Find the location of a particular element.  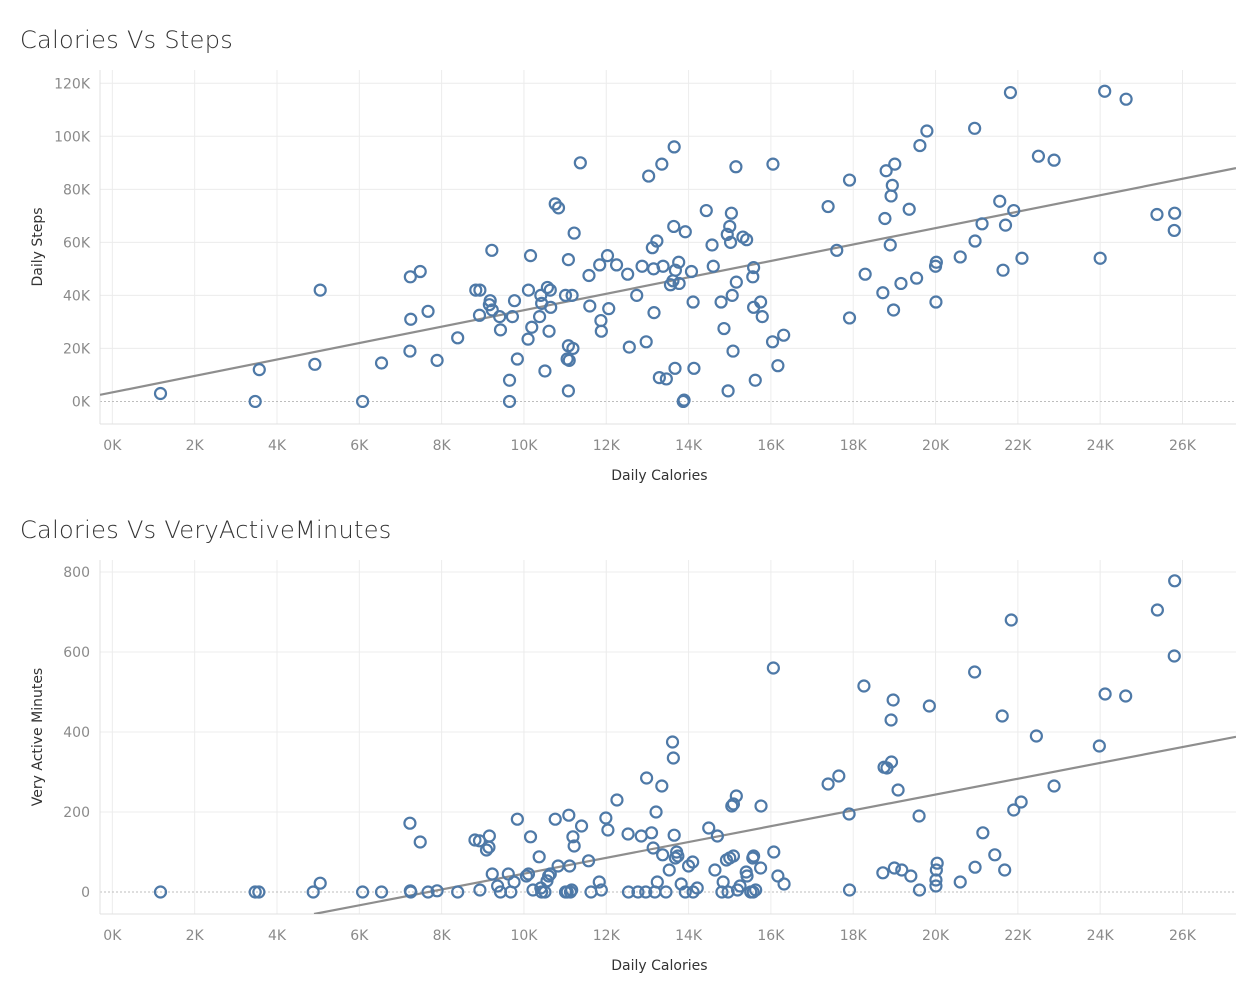

y-tick-label: 20K is located at coordinates (77, 349).